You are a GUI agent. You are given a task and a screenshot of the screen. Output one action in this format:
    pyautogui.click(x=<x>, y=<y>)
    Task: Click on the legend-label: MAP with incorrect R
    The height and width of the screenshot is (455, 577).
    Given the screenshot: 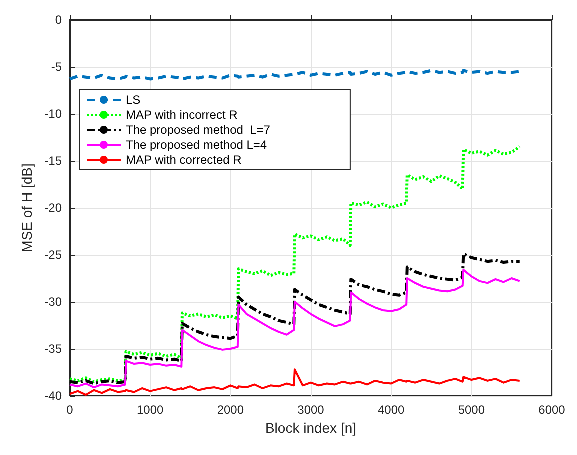 What is the action you would take?
    pyautogui.click(x=182, y=115)
    